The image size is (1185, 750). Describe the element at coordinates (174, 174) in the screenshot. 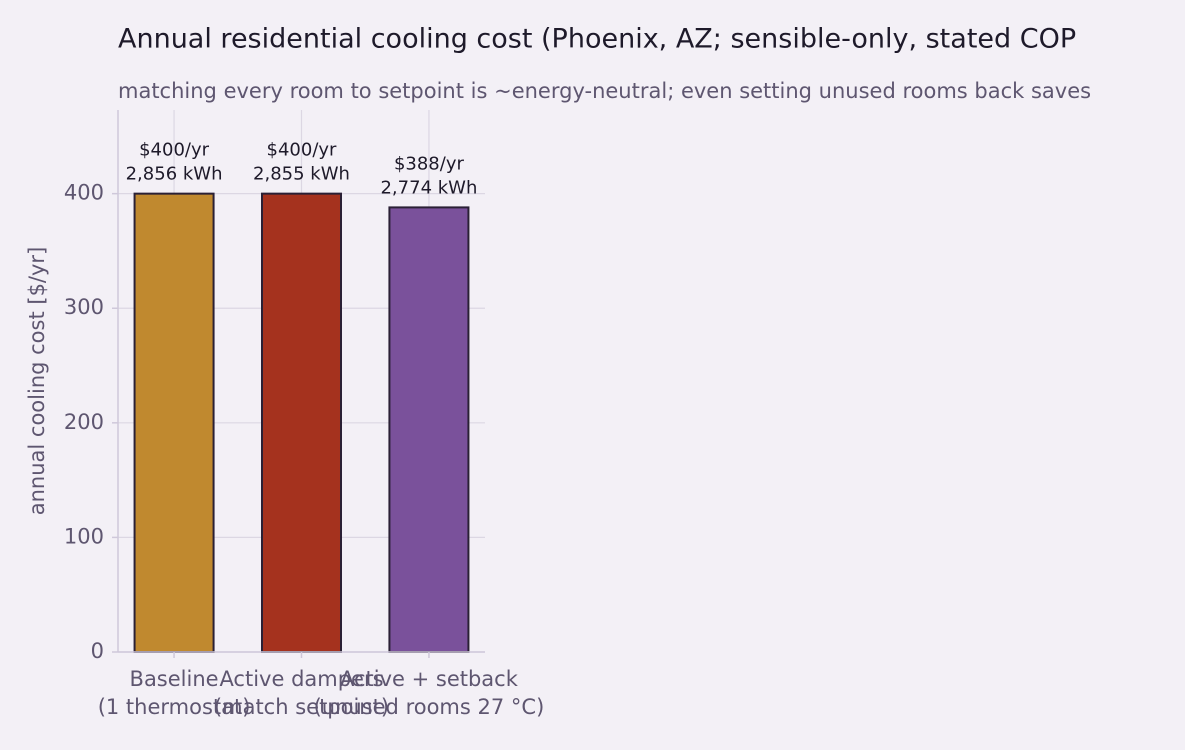

I see `energy-label: 2,856 kWh` at that location.